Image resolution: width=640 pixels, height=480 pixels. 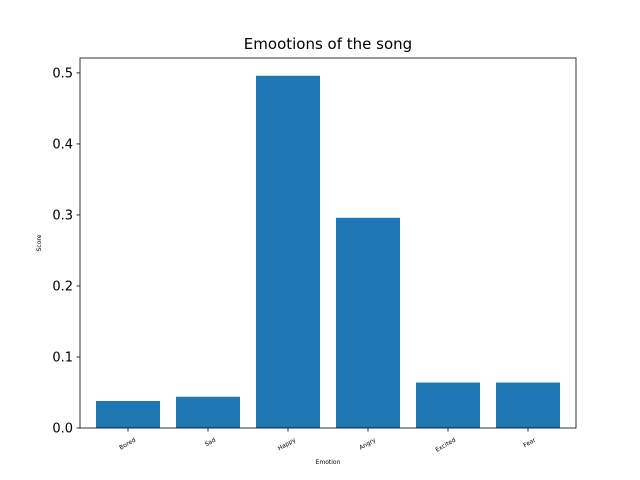 What do you see at coordinates (62, 286) in the screenshot?
I see `y-tick-label: 0.2` at bounding box center [62, 286].